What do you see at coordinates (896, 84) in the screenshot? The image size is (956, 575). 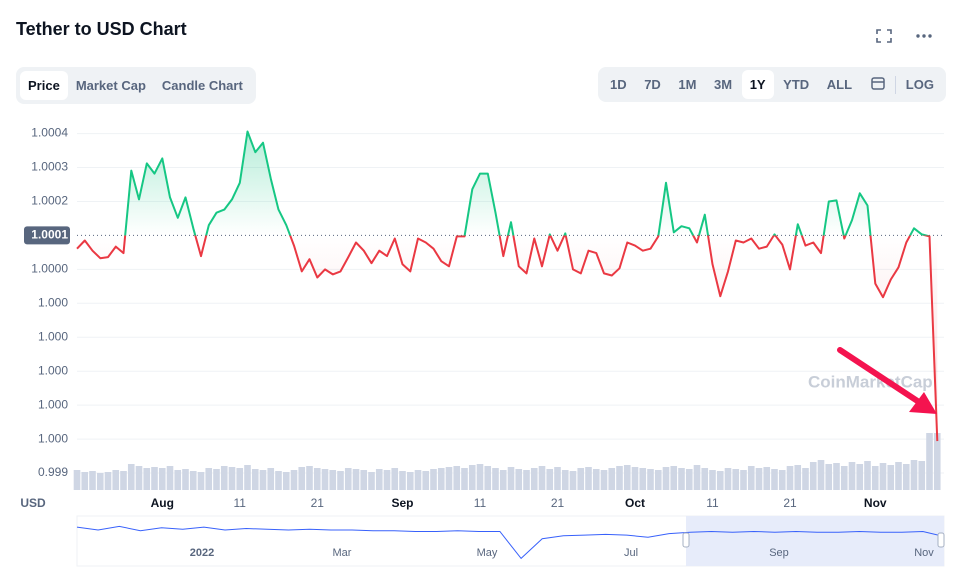 I see `separator` at bounding box center [896, 84].